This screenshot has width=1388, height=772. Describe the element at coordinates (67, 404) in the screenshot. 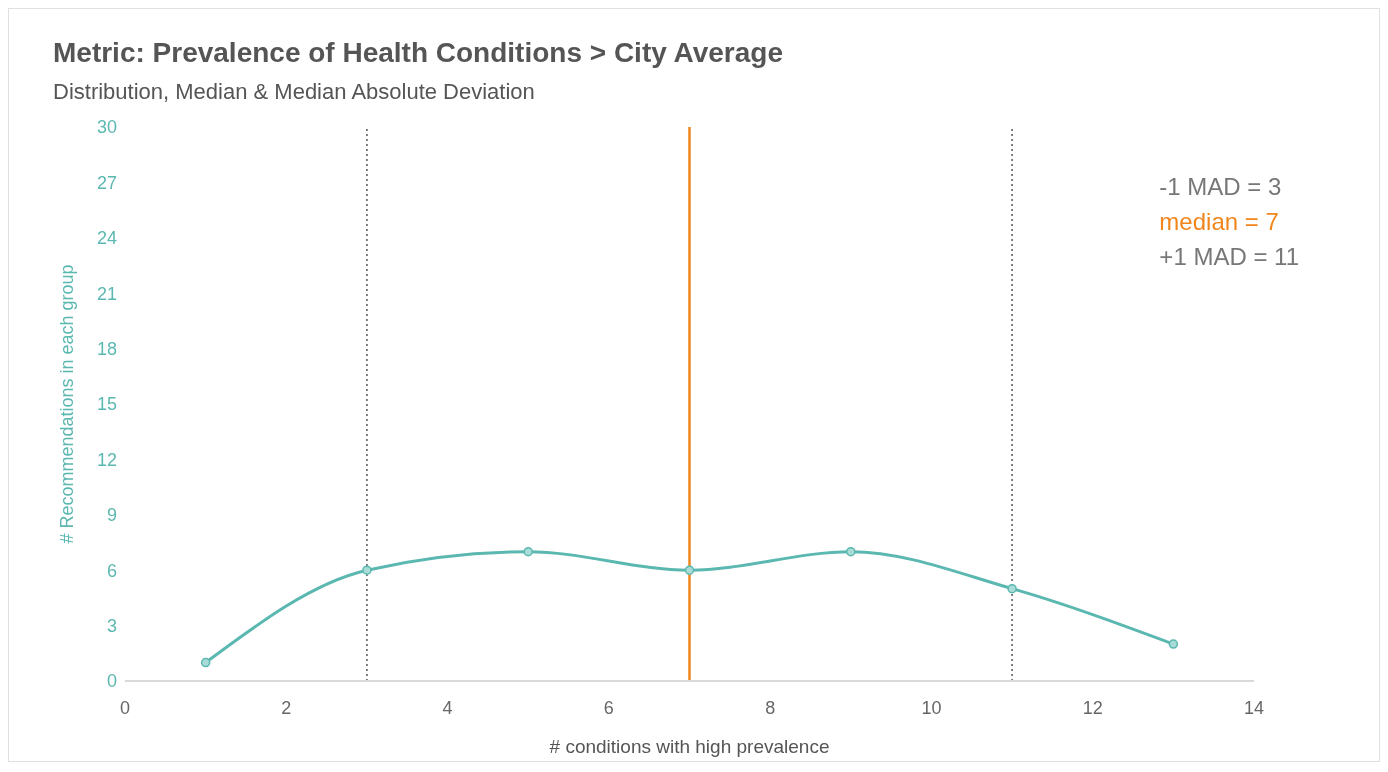

I see `y-axis-title: # Recommendations in each group` at that location.